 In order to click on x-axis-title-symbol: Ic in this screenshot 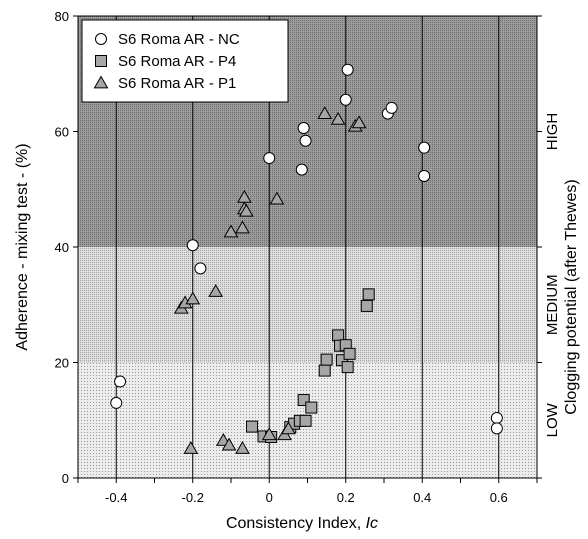, I will do `click(372, 523)`.